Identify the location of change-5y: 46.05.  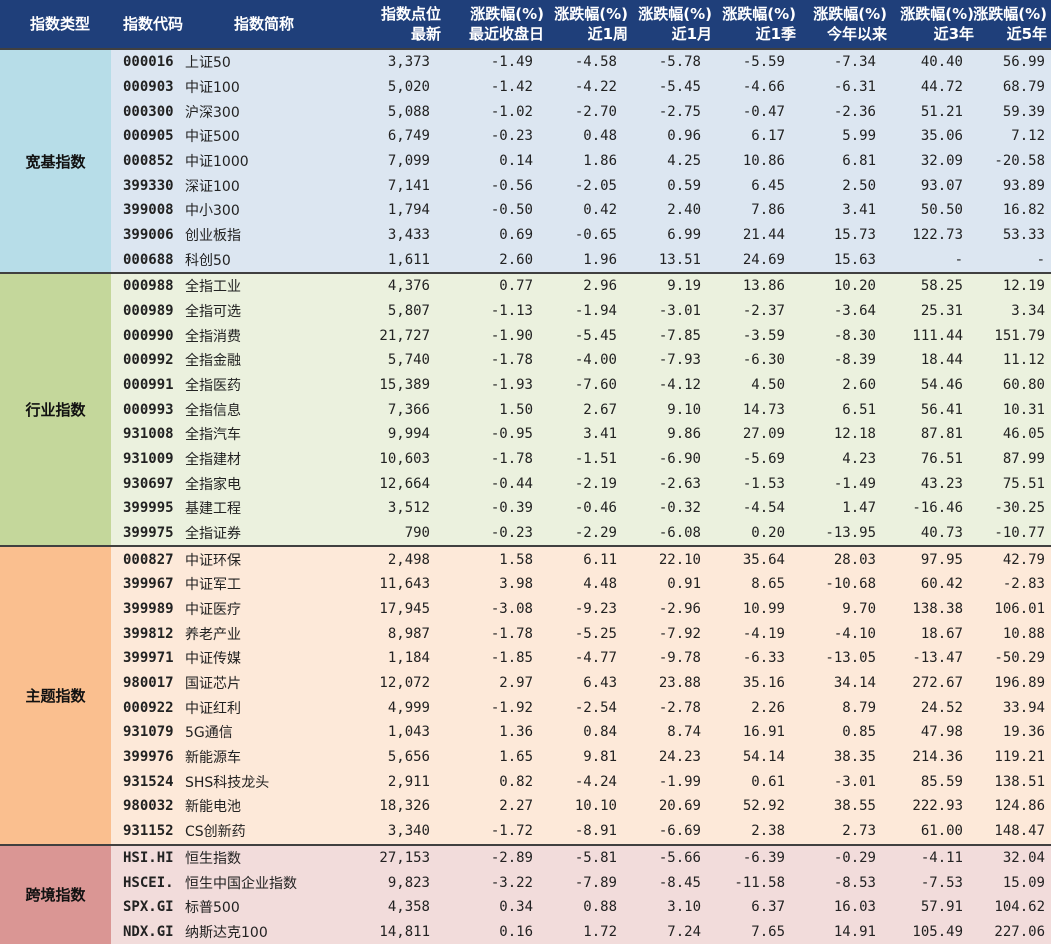
(1010, 434).